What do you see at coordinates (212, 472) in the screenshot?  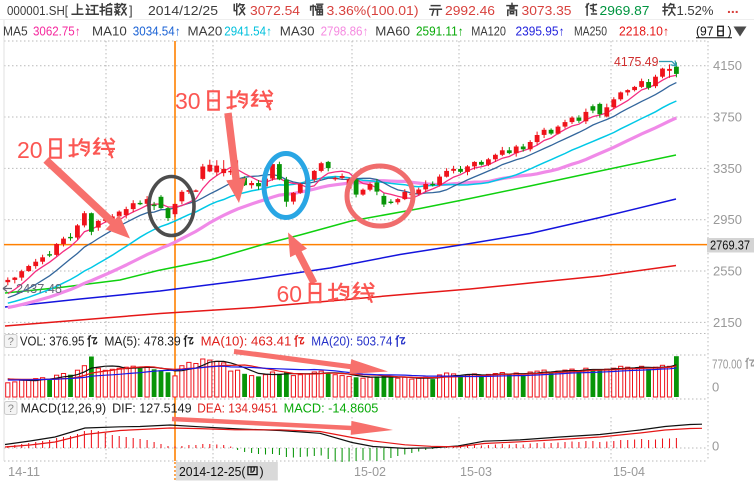 I see `svg-text: 2014-12-25(` at bounding box center [212, 472].